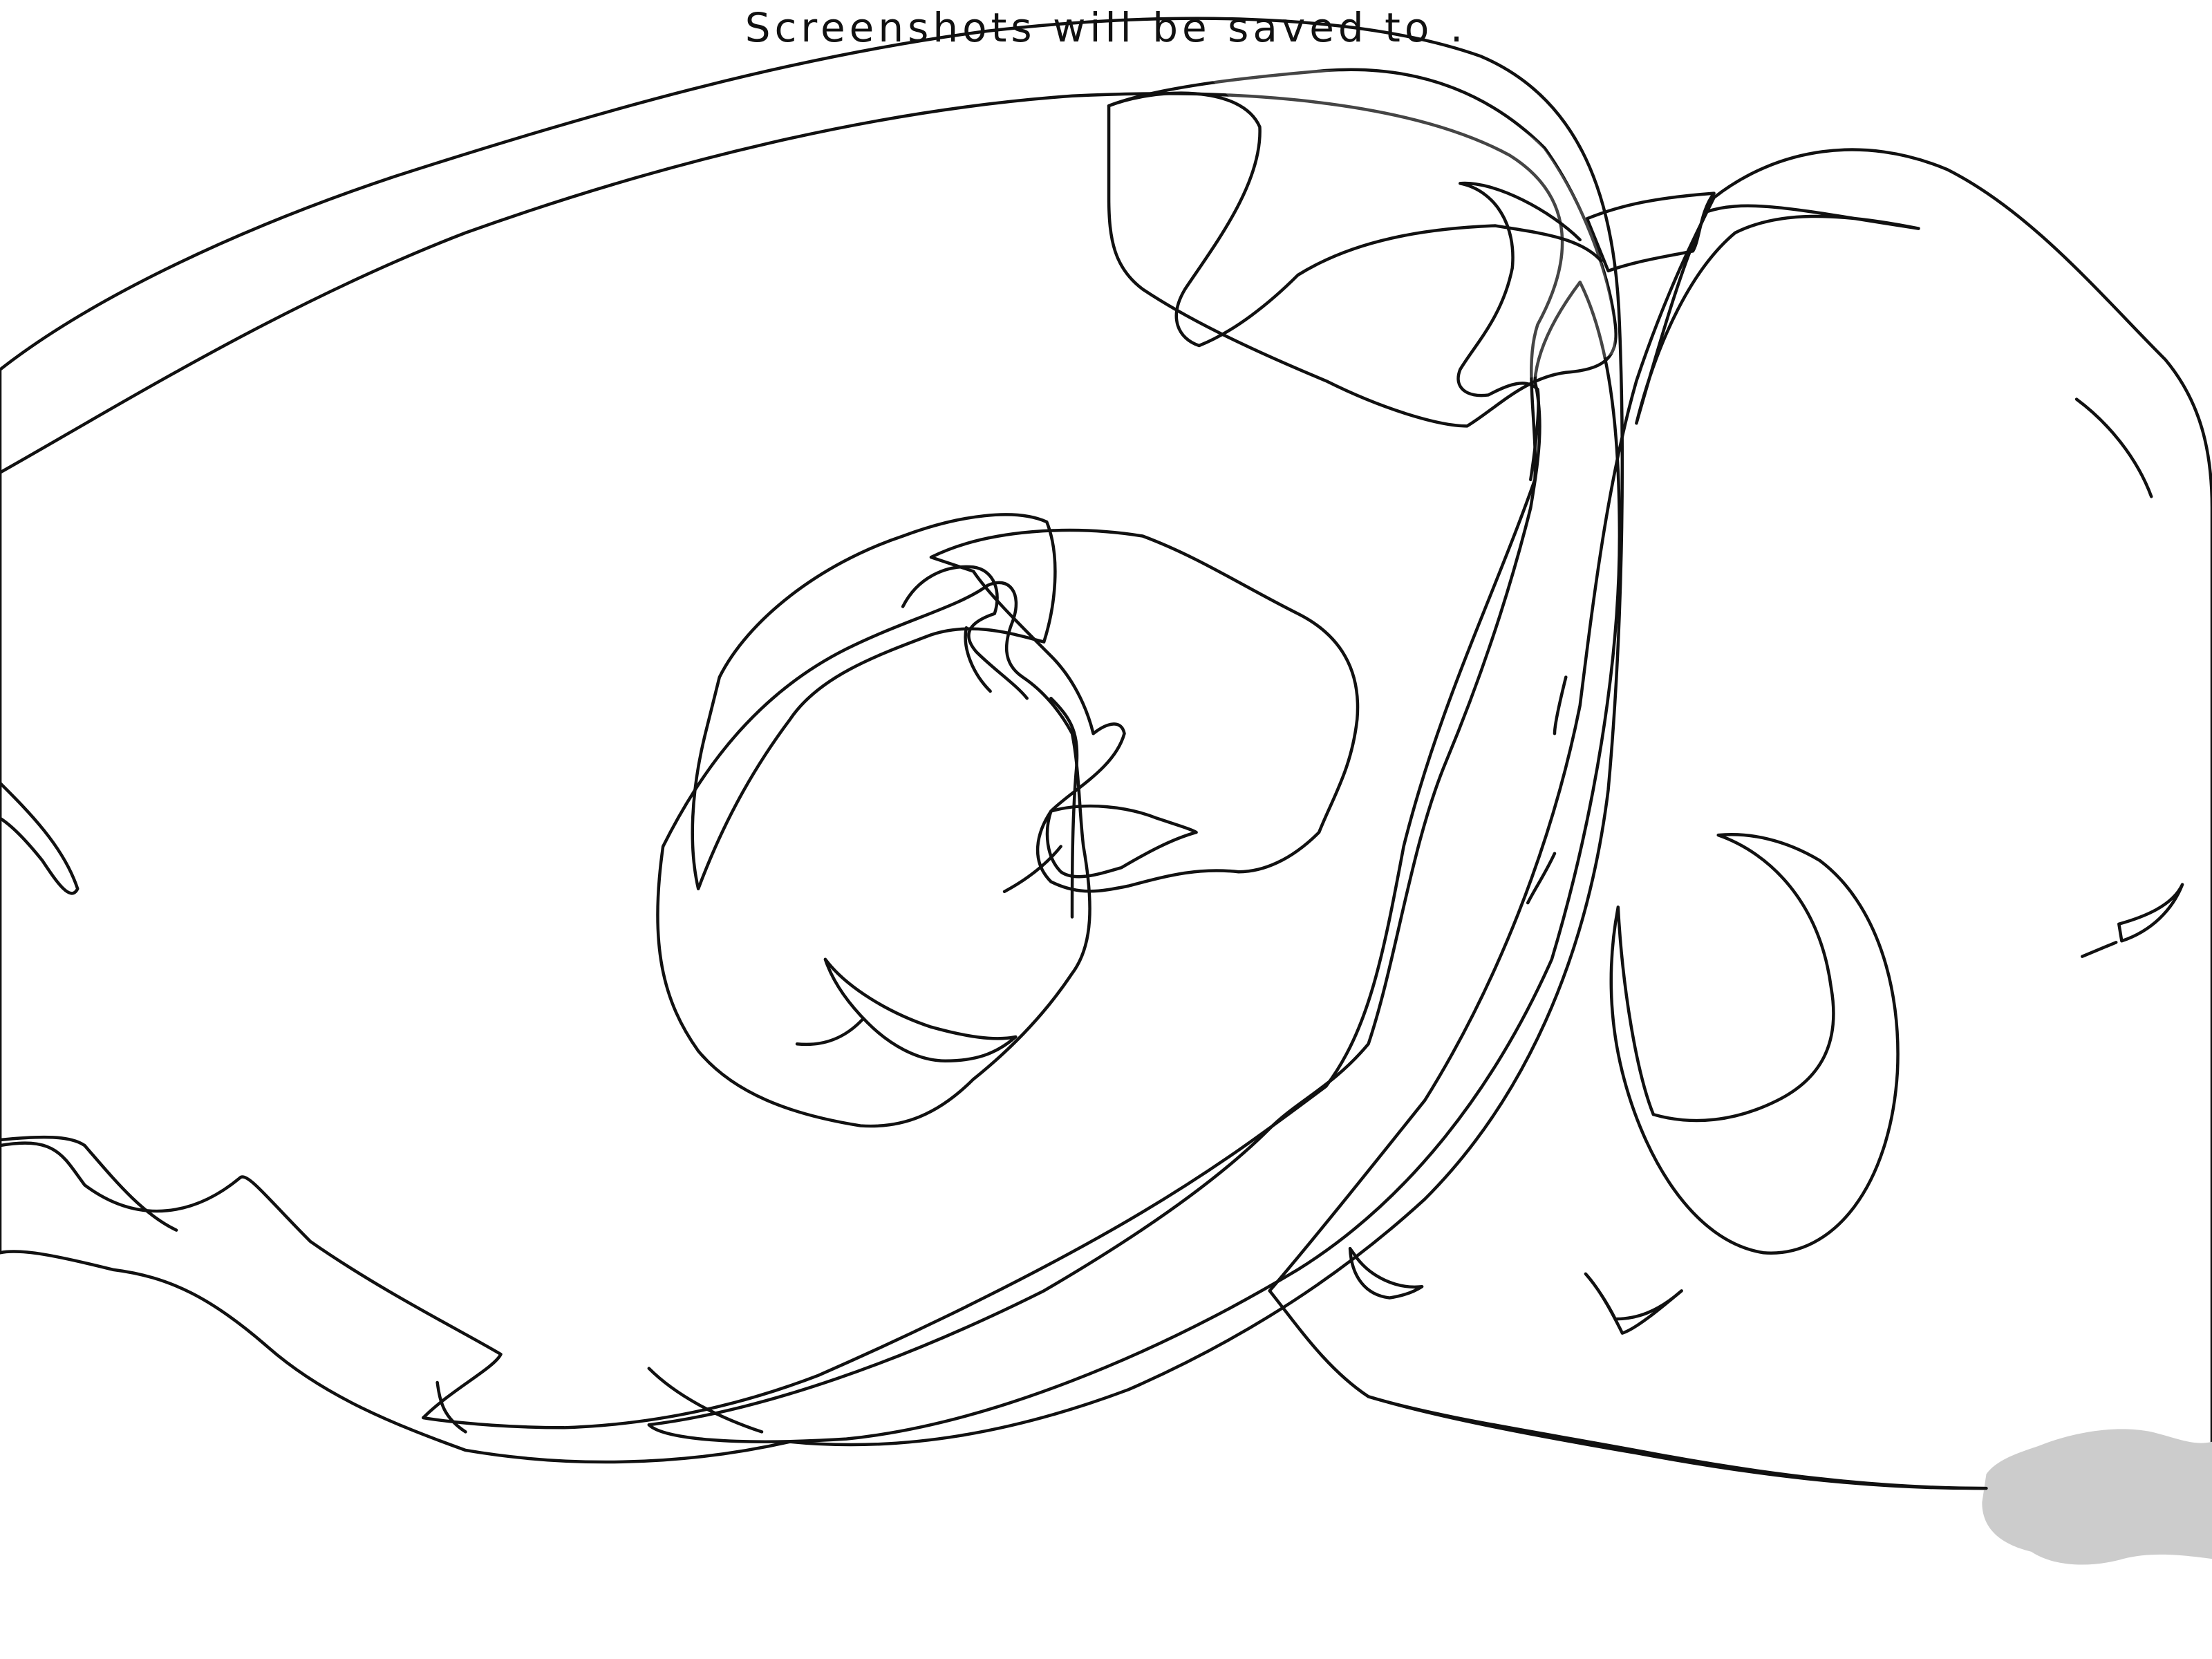 This screenshot has height=1659, width=2212. Describe the element at coordinates (1145, 711) in the screenshot. I see `striatum-back-lobe` at that location.